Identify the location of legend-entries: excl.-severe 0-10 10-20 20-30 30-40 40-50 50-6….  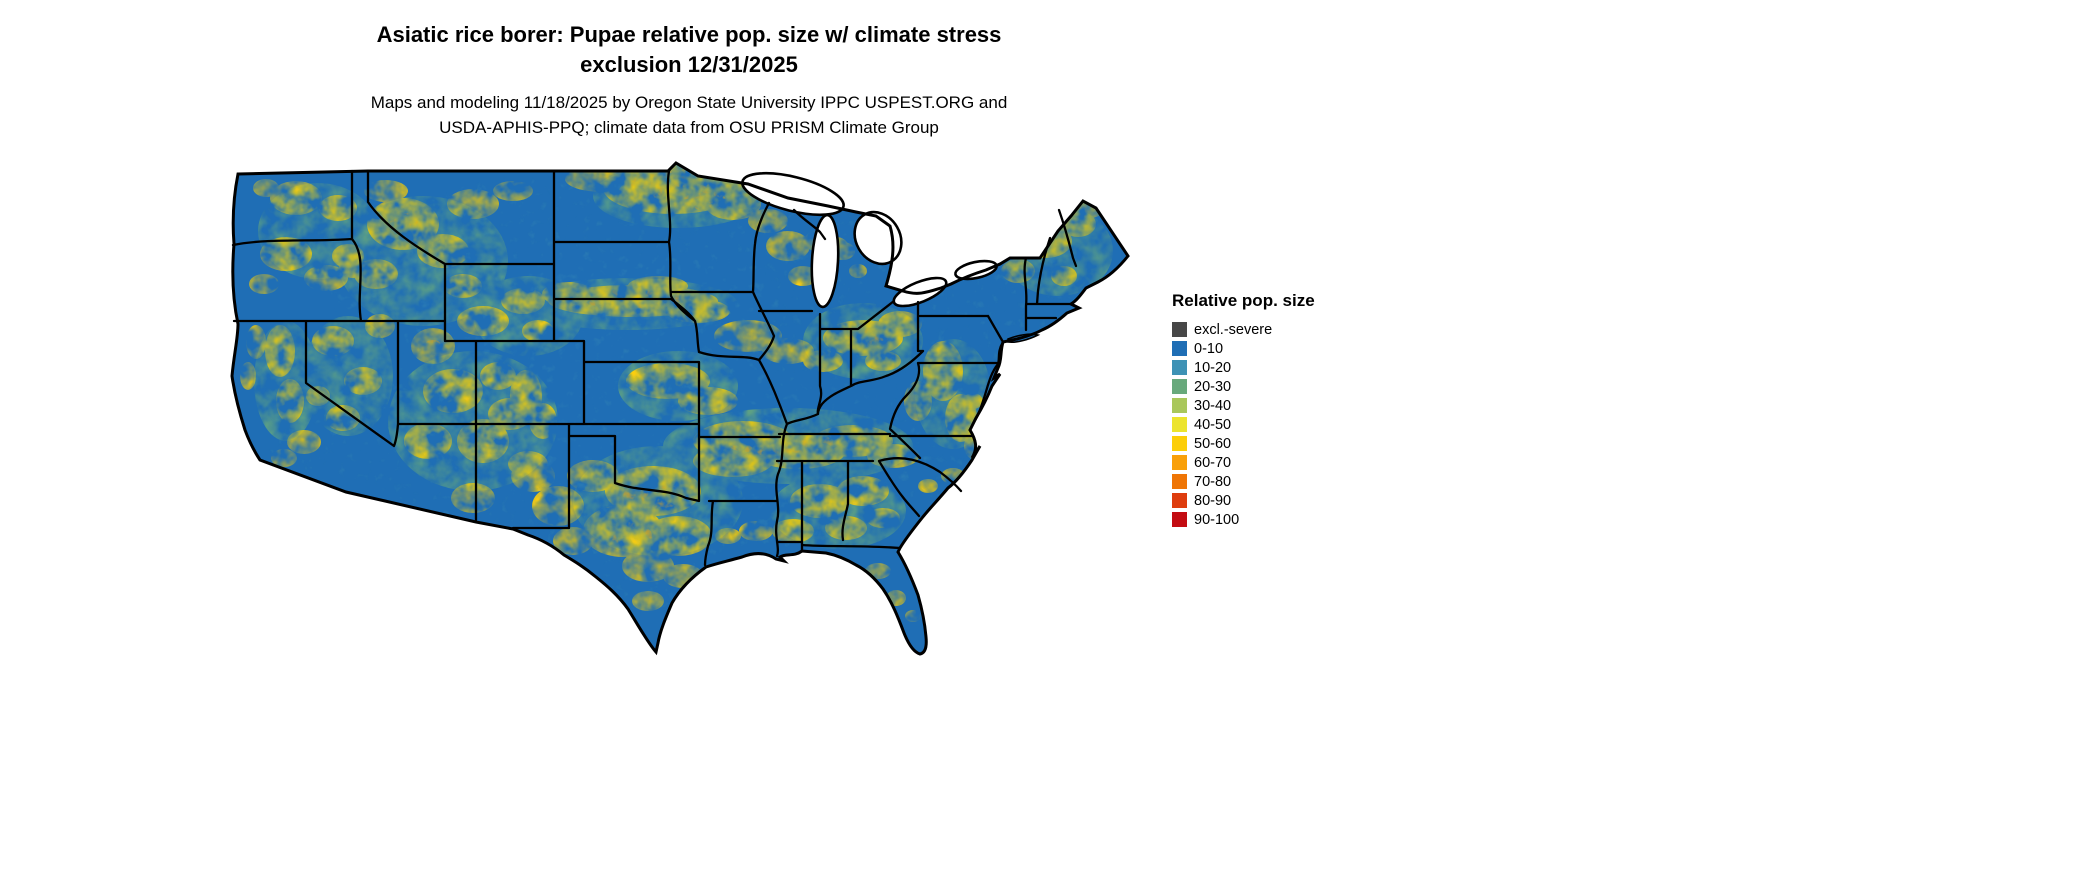
(1267, 424).